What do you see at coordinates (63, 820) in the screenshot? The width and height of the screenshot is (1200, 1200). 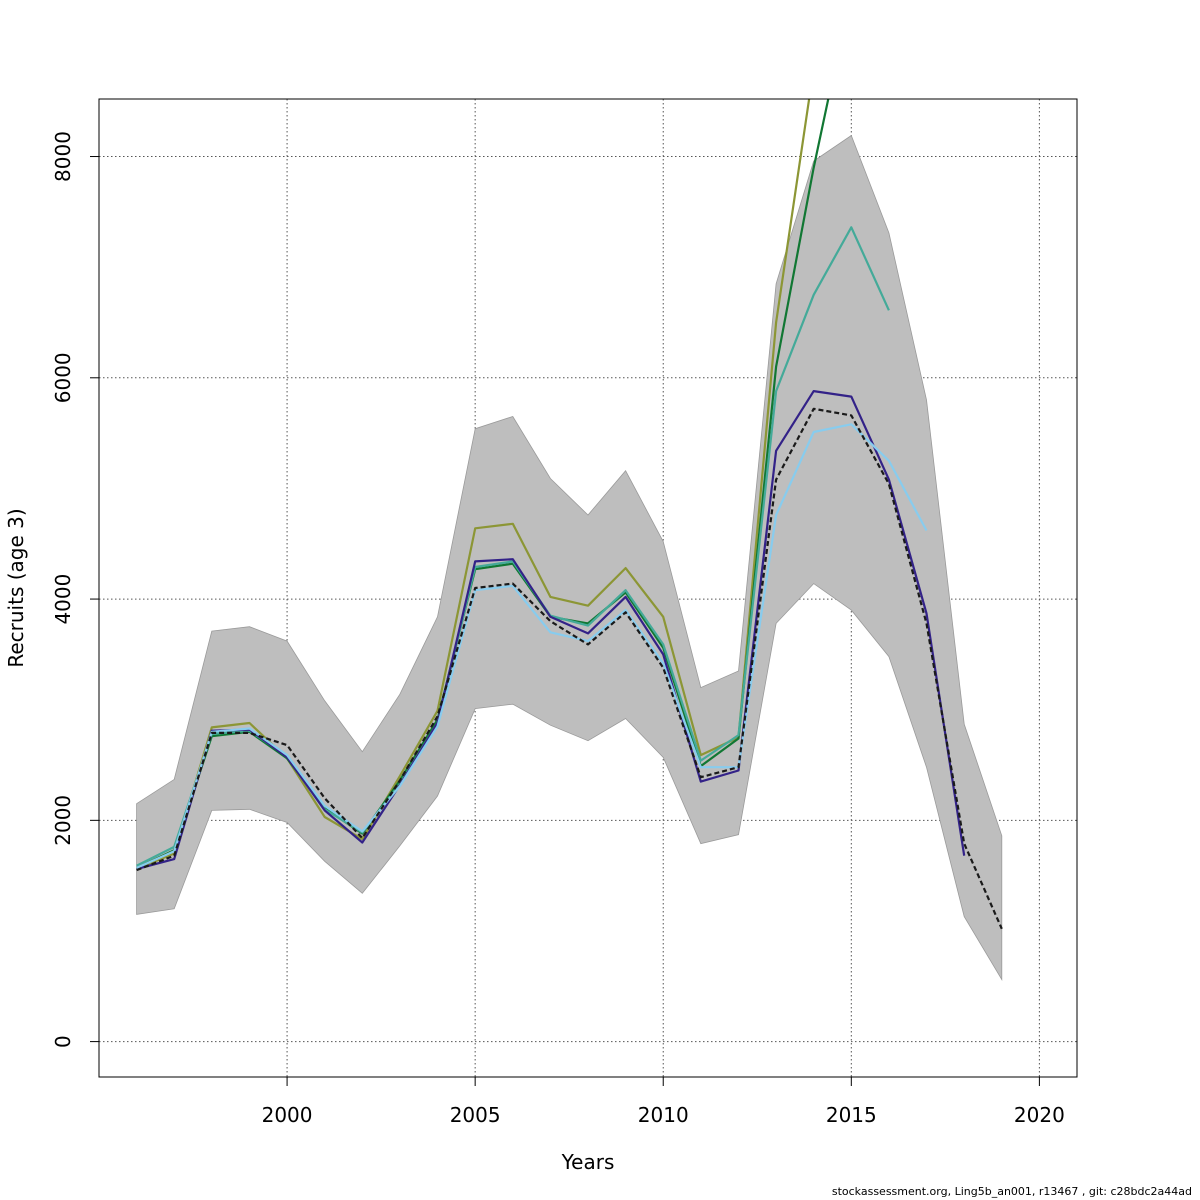 I see `y-tick-label-1: 2000` at bounding box center [63, 820].